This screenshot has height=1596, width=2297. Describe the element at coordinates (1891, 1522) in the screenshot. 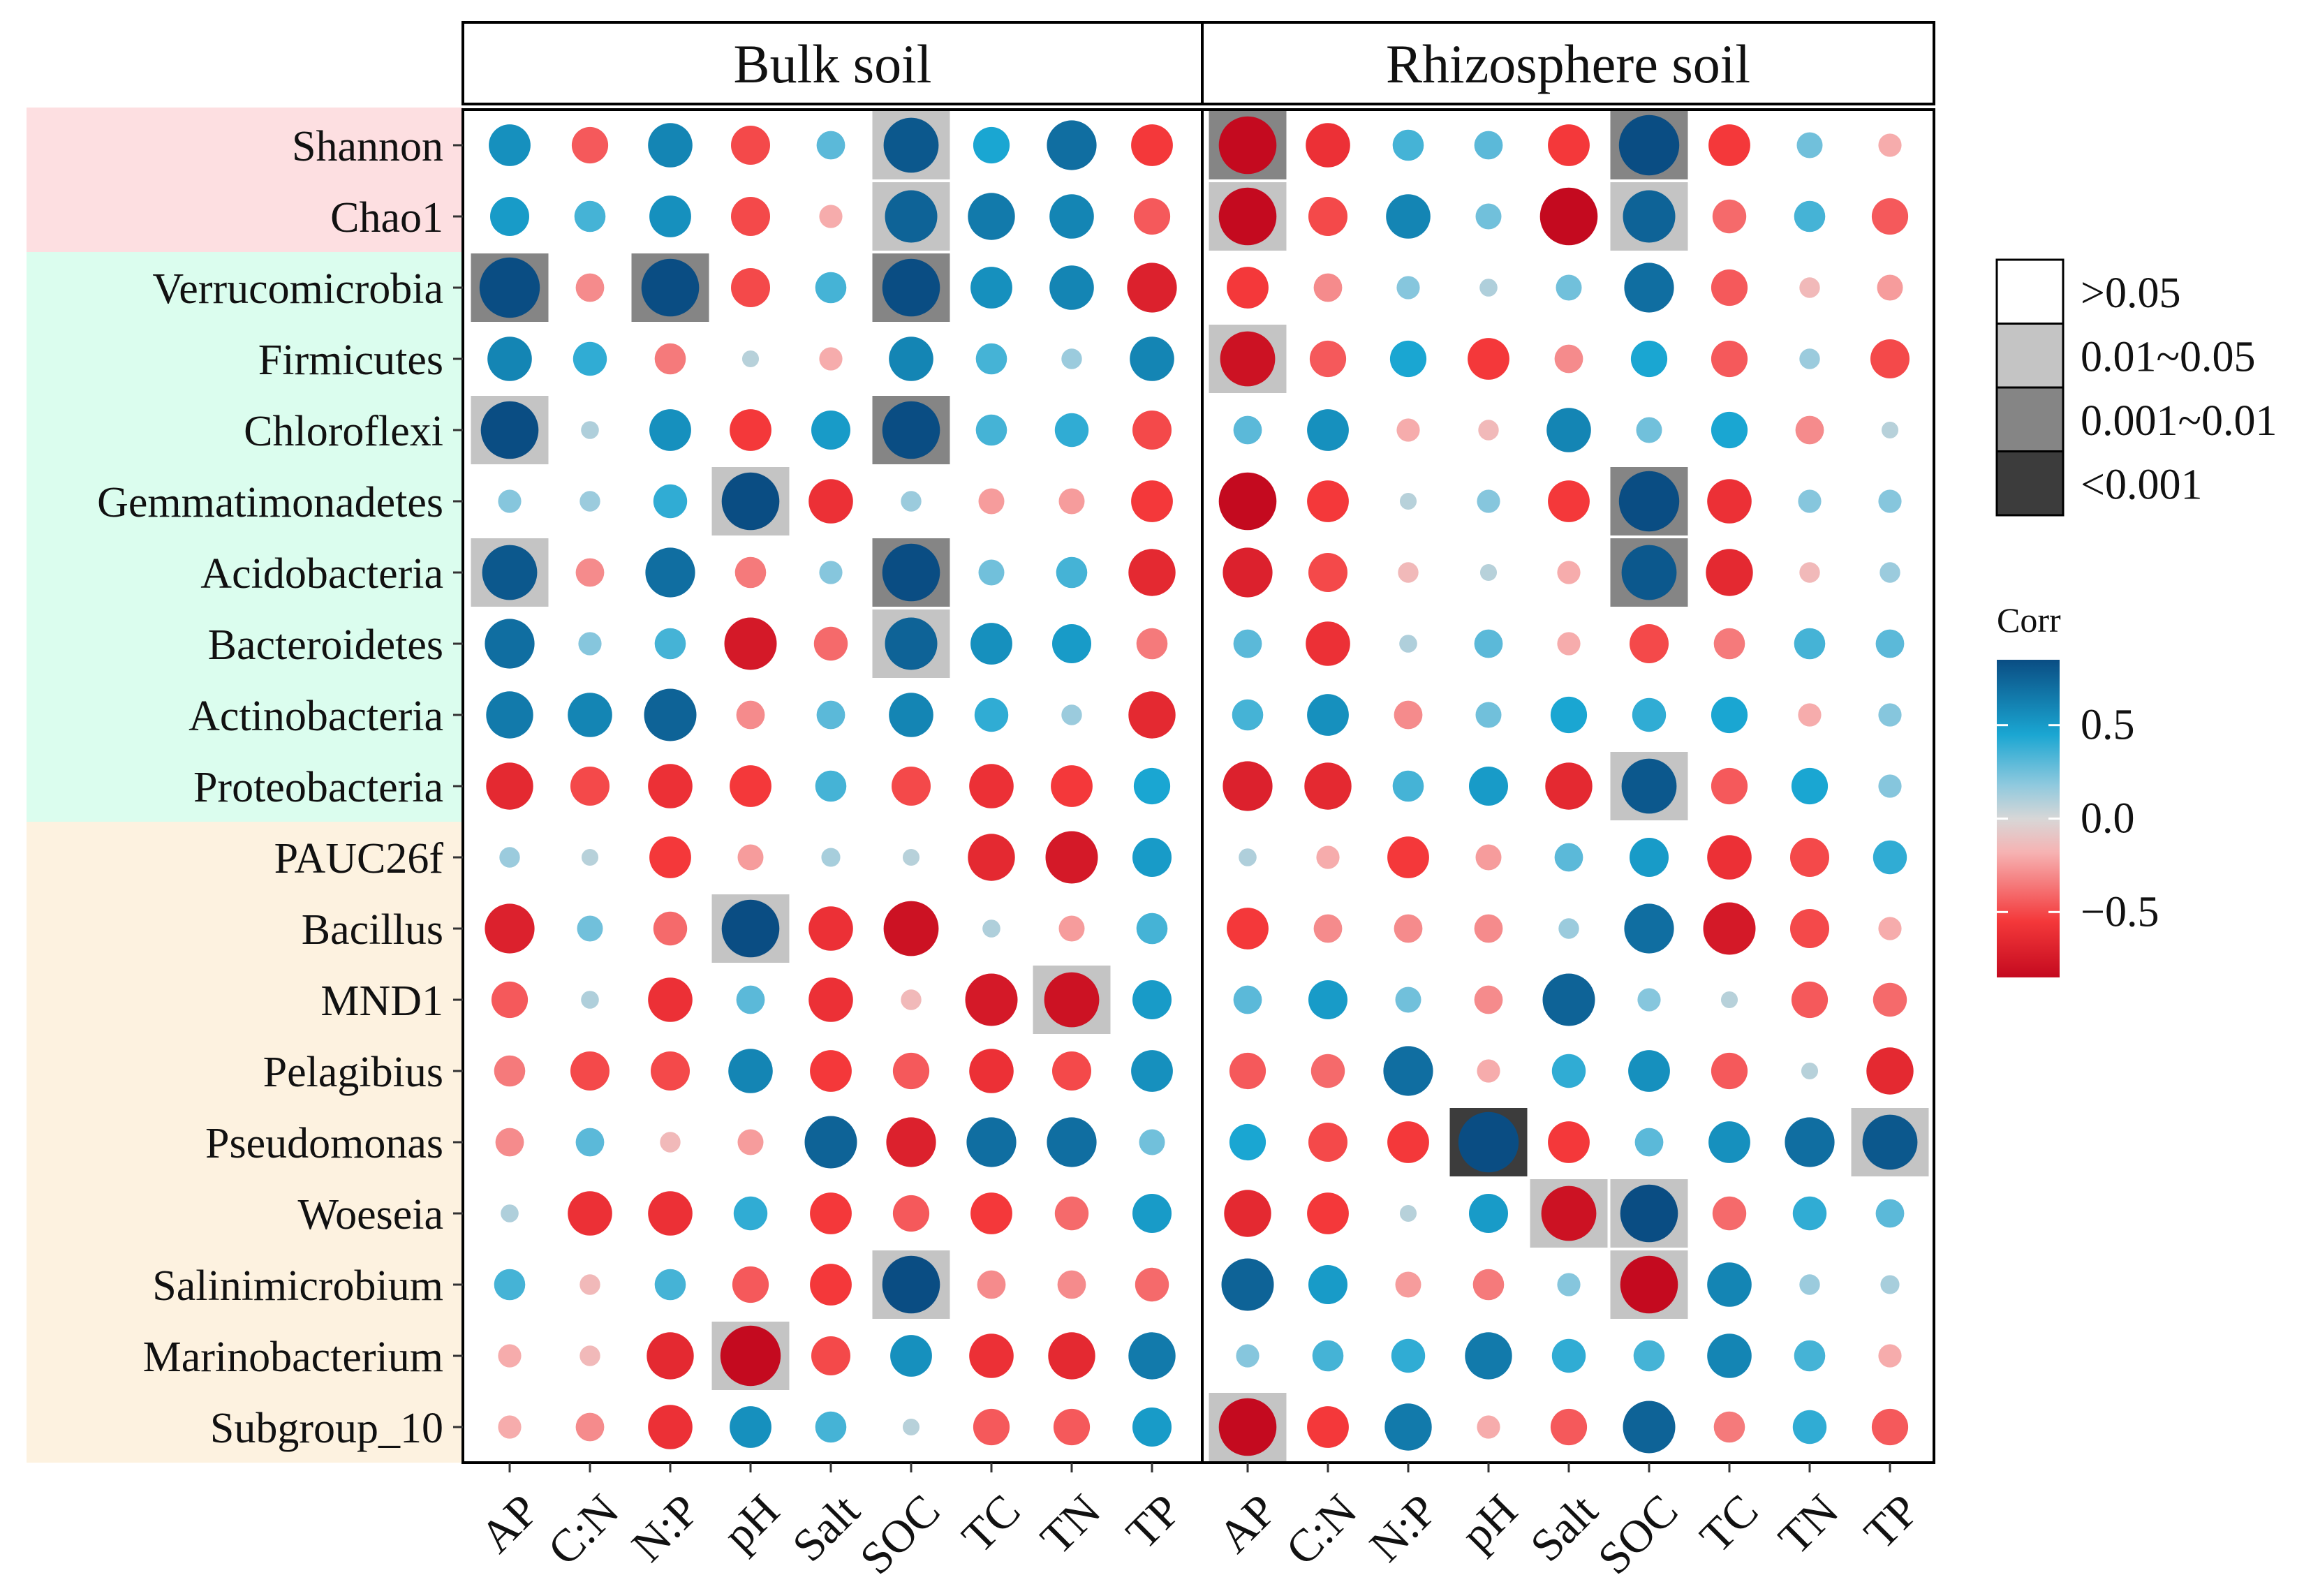

I see `x-tick-label: TP` at that location.